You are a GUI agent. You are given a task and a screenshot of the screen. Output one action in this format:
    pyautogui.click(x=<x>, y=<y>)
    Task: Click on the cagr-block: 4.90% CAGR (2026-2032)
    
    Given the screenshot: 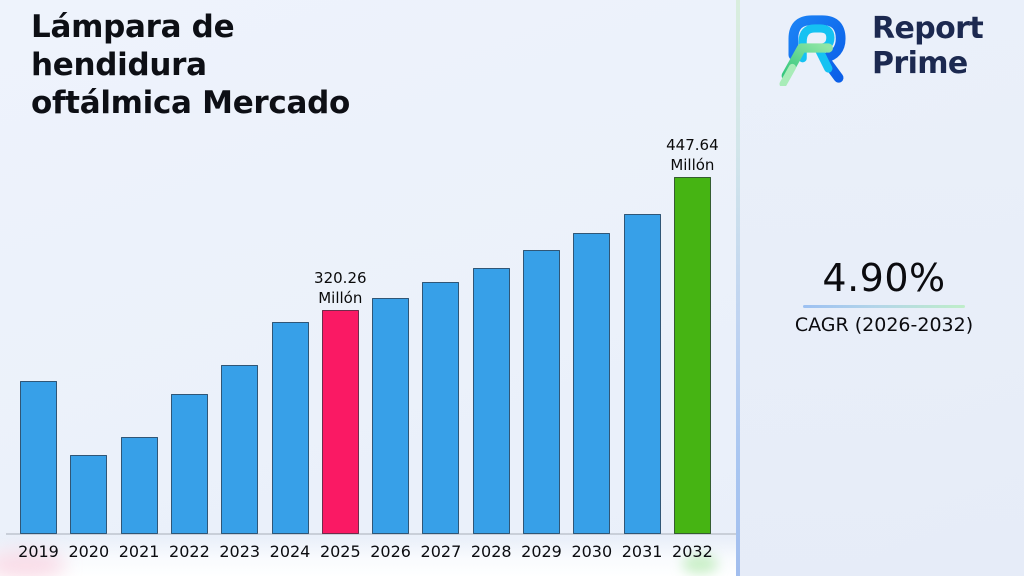 What is the action you would take?
    pyautogui.click(x=884, y=296)
    